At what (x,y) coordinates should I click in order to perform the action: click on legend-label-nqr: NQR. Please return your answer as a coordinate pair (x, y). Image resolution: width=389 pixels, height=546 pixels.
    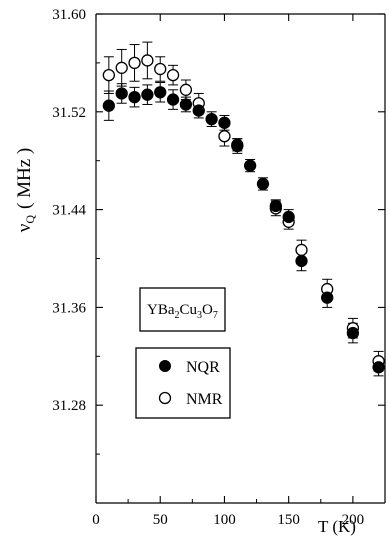
    Looking at the image, I should click on (203, 367).